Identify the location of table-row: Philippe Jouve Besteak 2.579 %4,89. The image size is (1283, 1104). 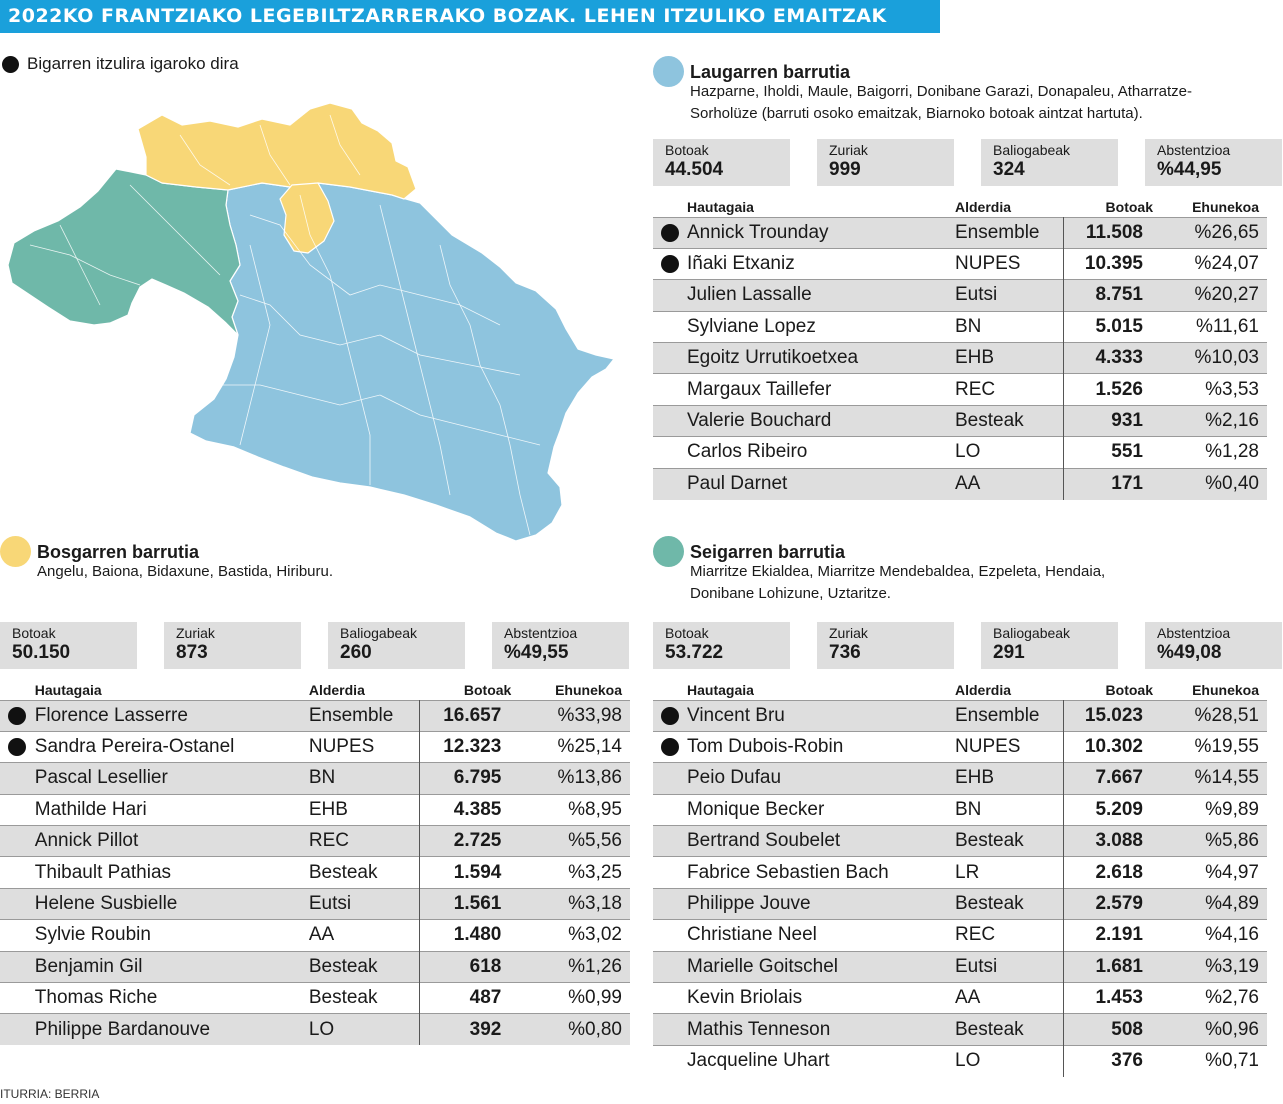
(960, 903).